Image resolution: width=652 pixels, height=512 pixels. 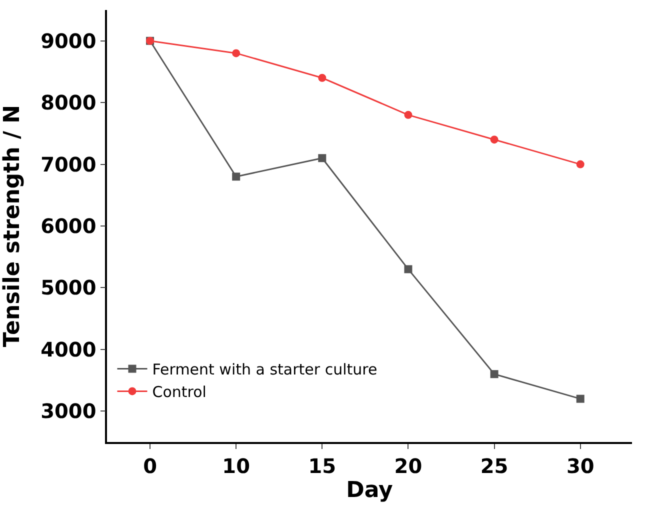 I want to click on legend-label: Ferment with a starter culture, so click(x=265, y=369).